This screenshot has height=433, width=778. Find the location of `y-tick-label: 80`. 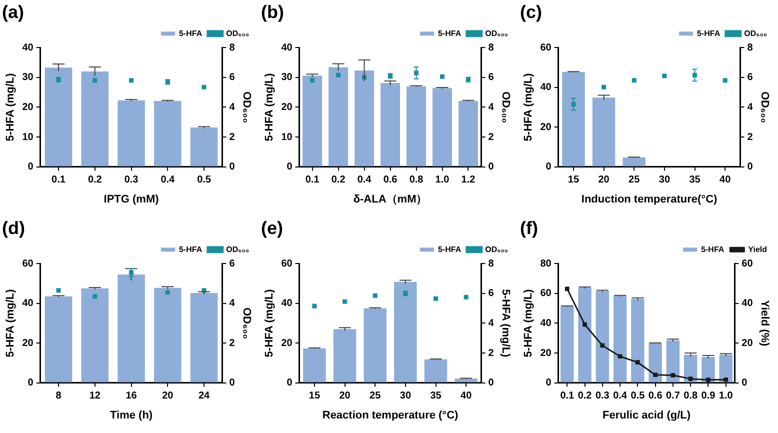

y-tick-label: 80 is located at coordinates (546, 264).